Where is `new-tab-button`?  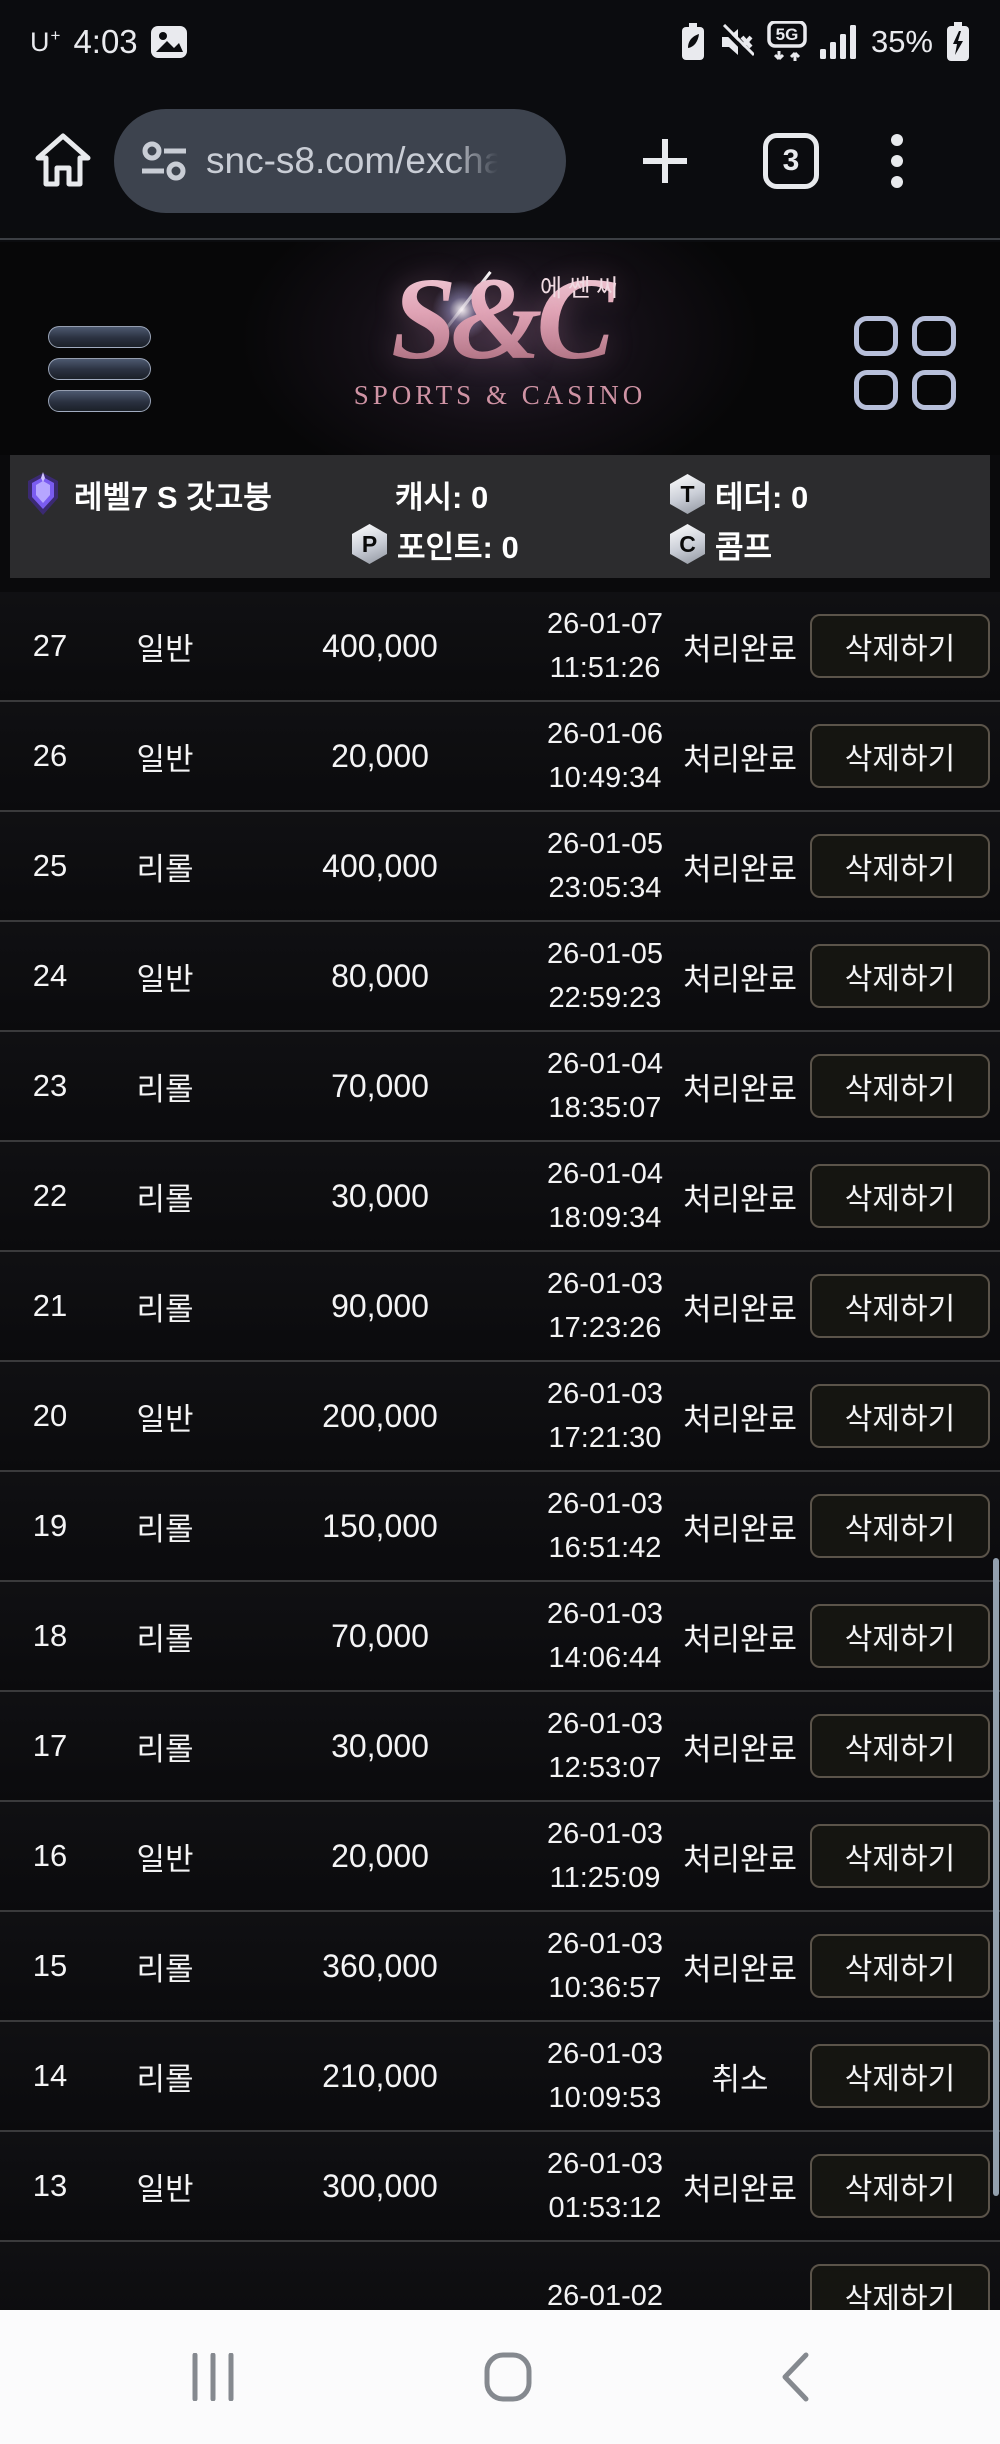 new-tab-button is located at coordinates (665, 161).